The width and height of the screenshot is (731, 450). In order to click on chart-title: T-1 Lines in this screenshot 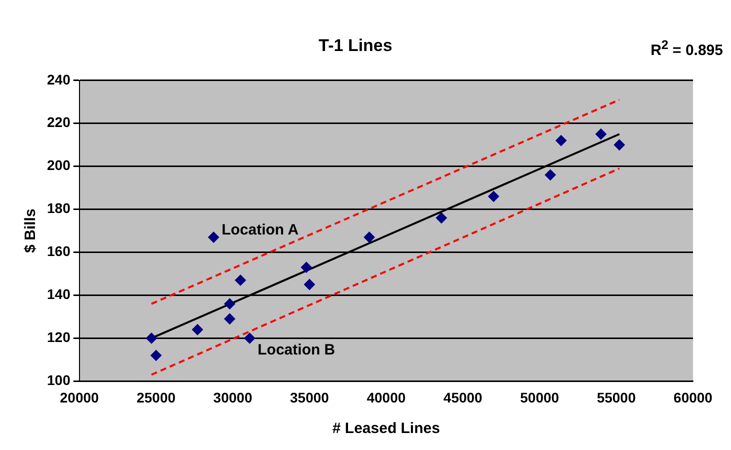, I will do `click(355, 45)`.